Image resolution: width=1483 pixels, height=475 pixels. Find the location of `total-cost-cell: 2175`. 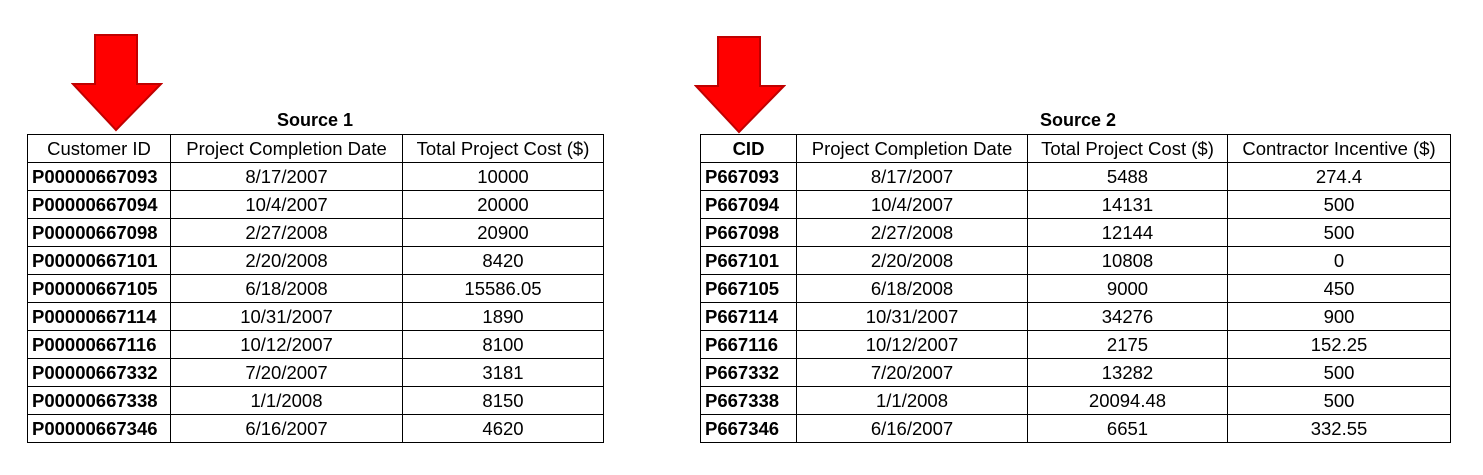

total-cost-cell: 2175 is located at coordinates (1127, 344).